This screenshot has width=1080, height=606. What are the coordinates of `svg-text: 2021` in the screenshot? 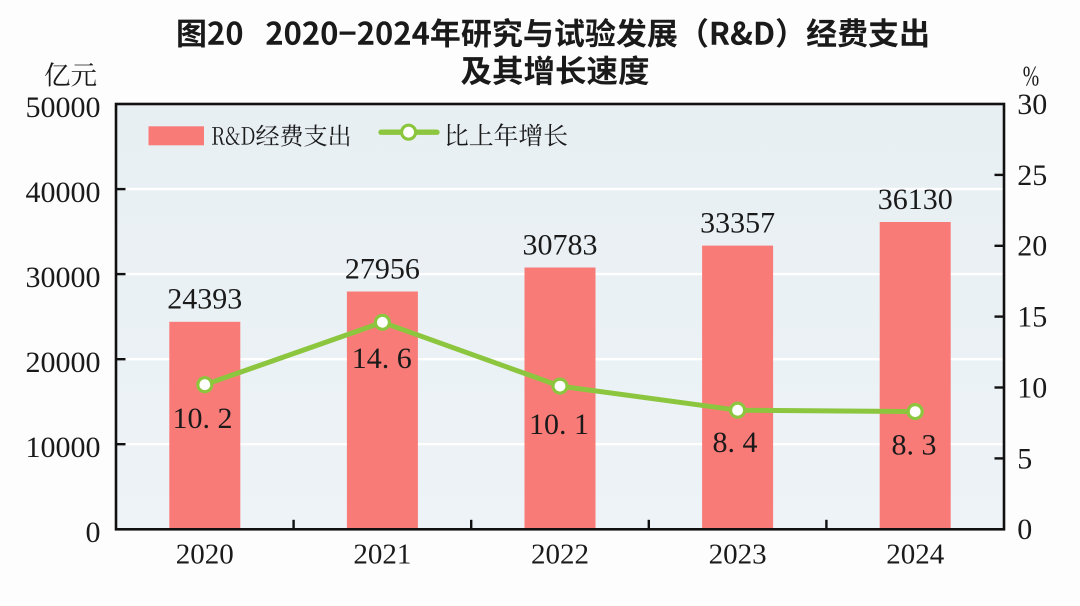 It's located at (382, 554).